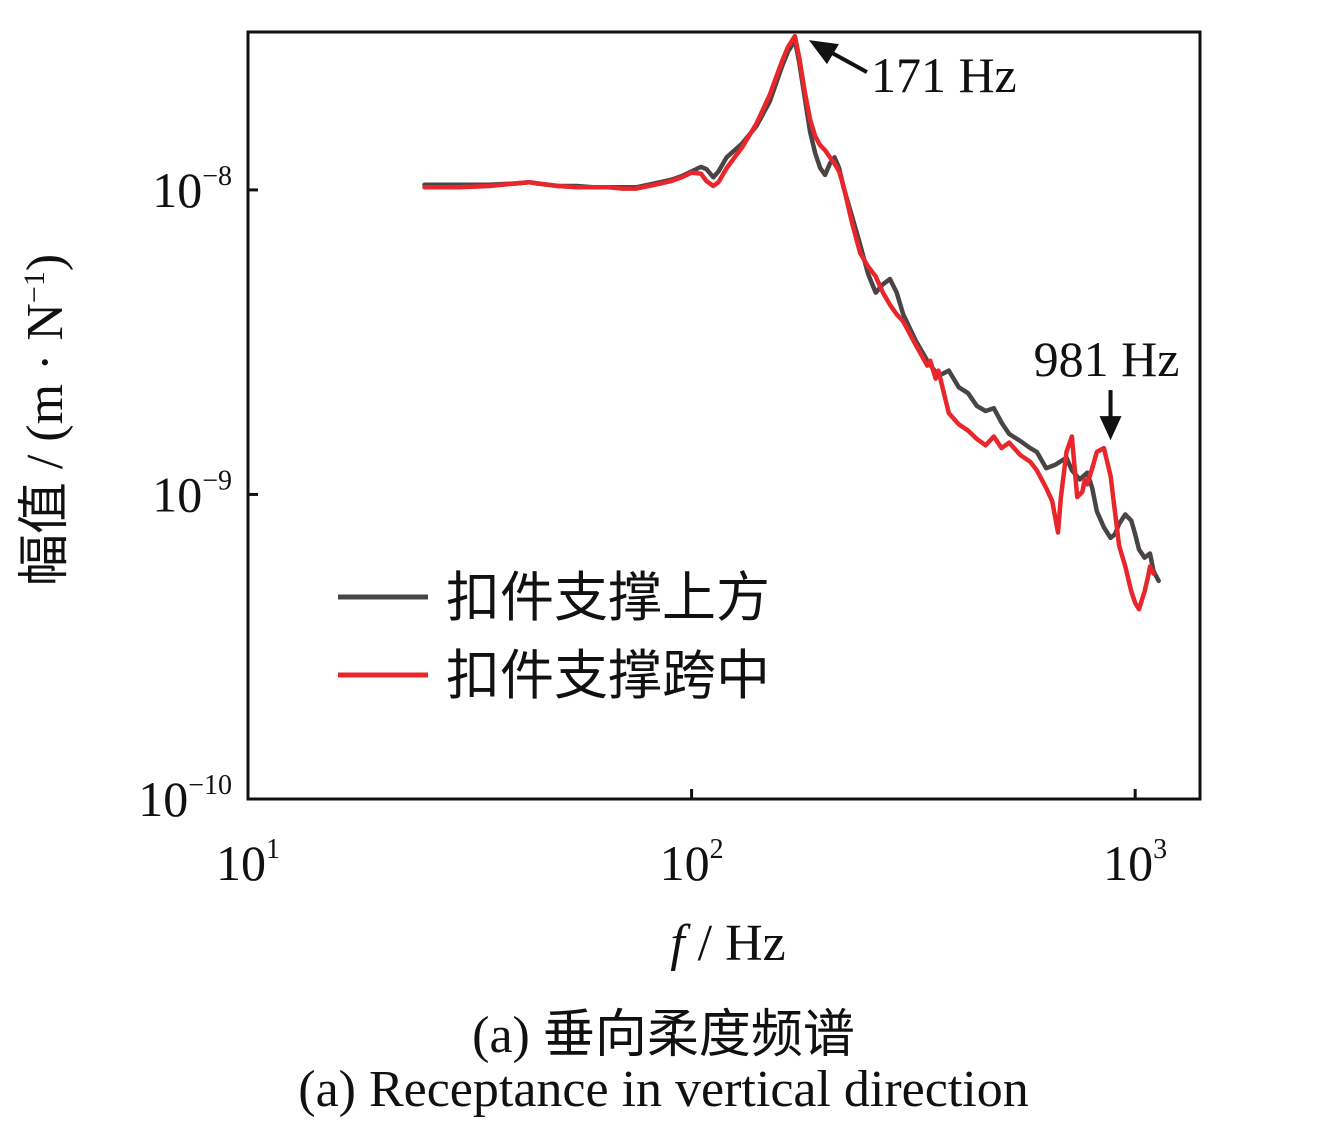  Describe the element at coordinates (1107, 359) in the screenshot. I see `peak-981-label: 981 Hz` at that location.